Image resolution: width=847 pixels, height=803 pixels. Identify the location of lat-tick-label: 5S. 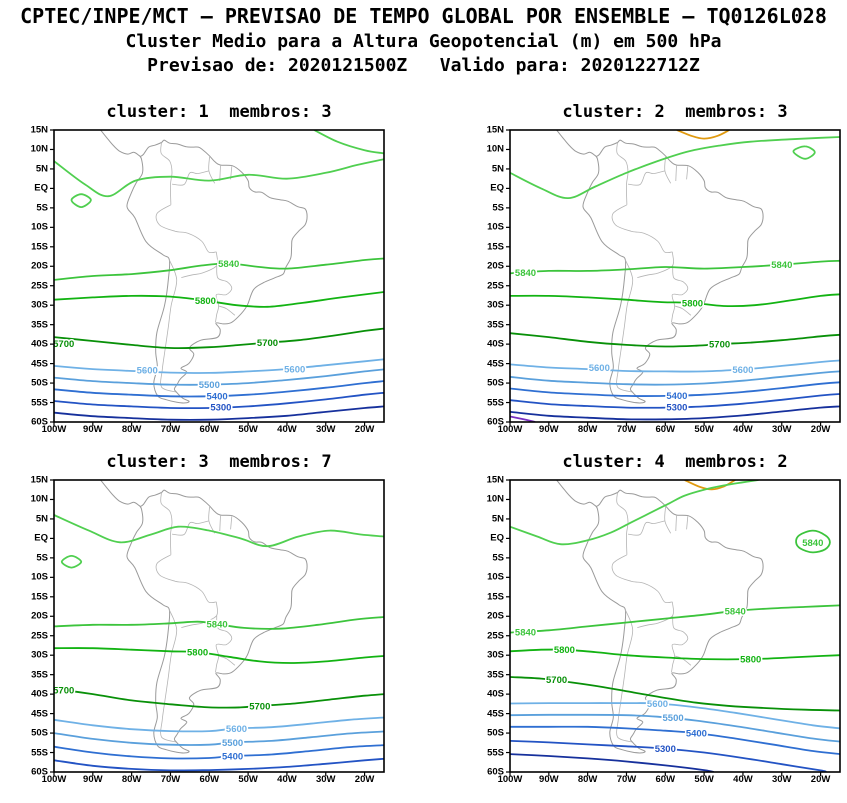
(498, 558).